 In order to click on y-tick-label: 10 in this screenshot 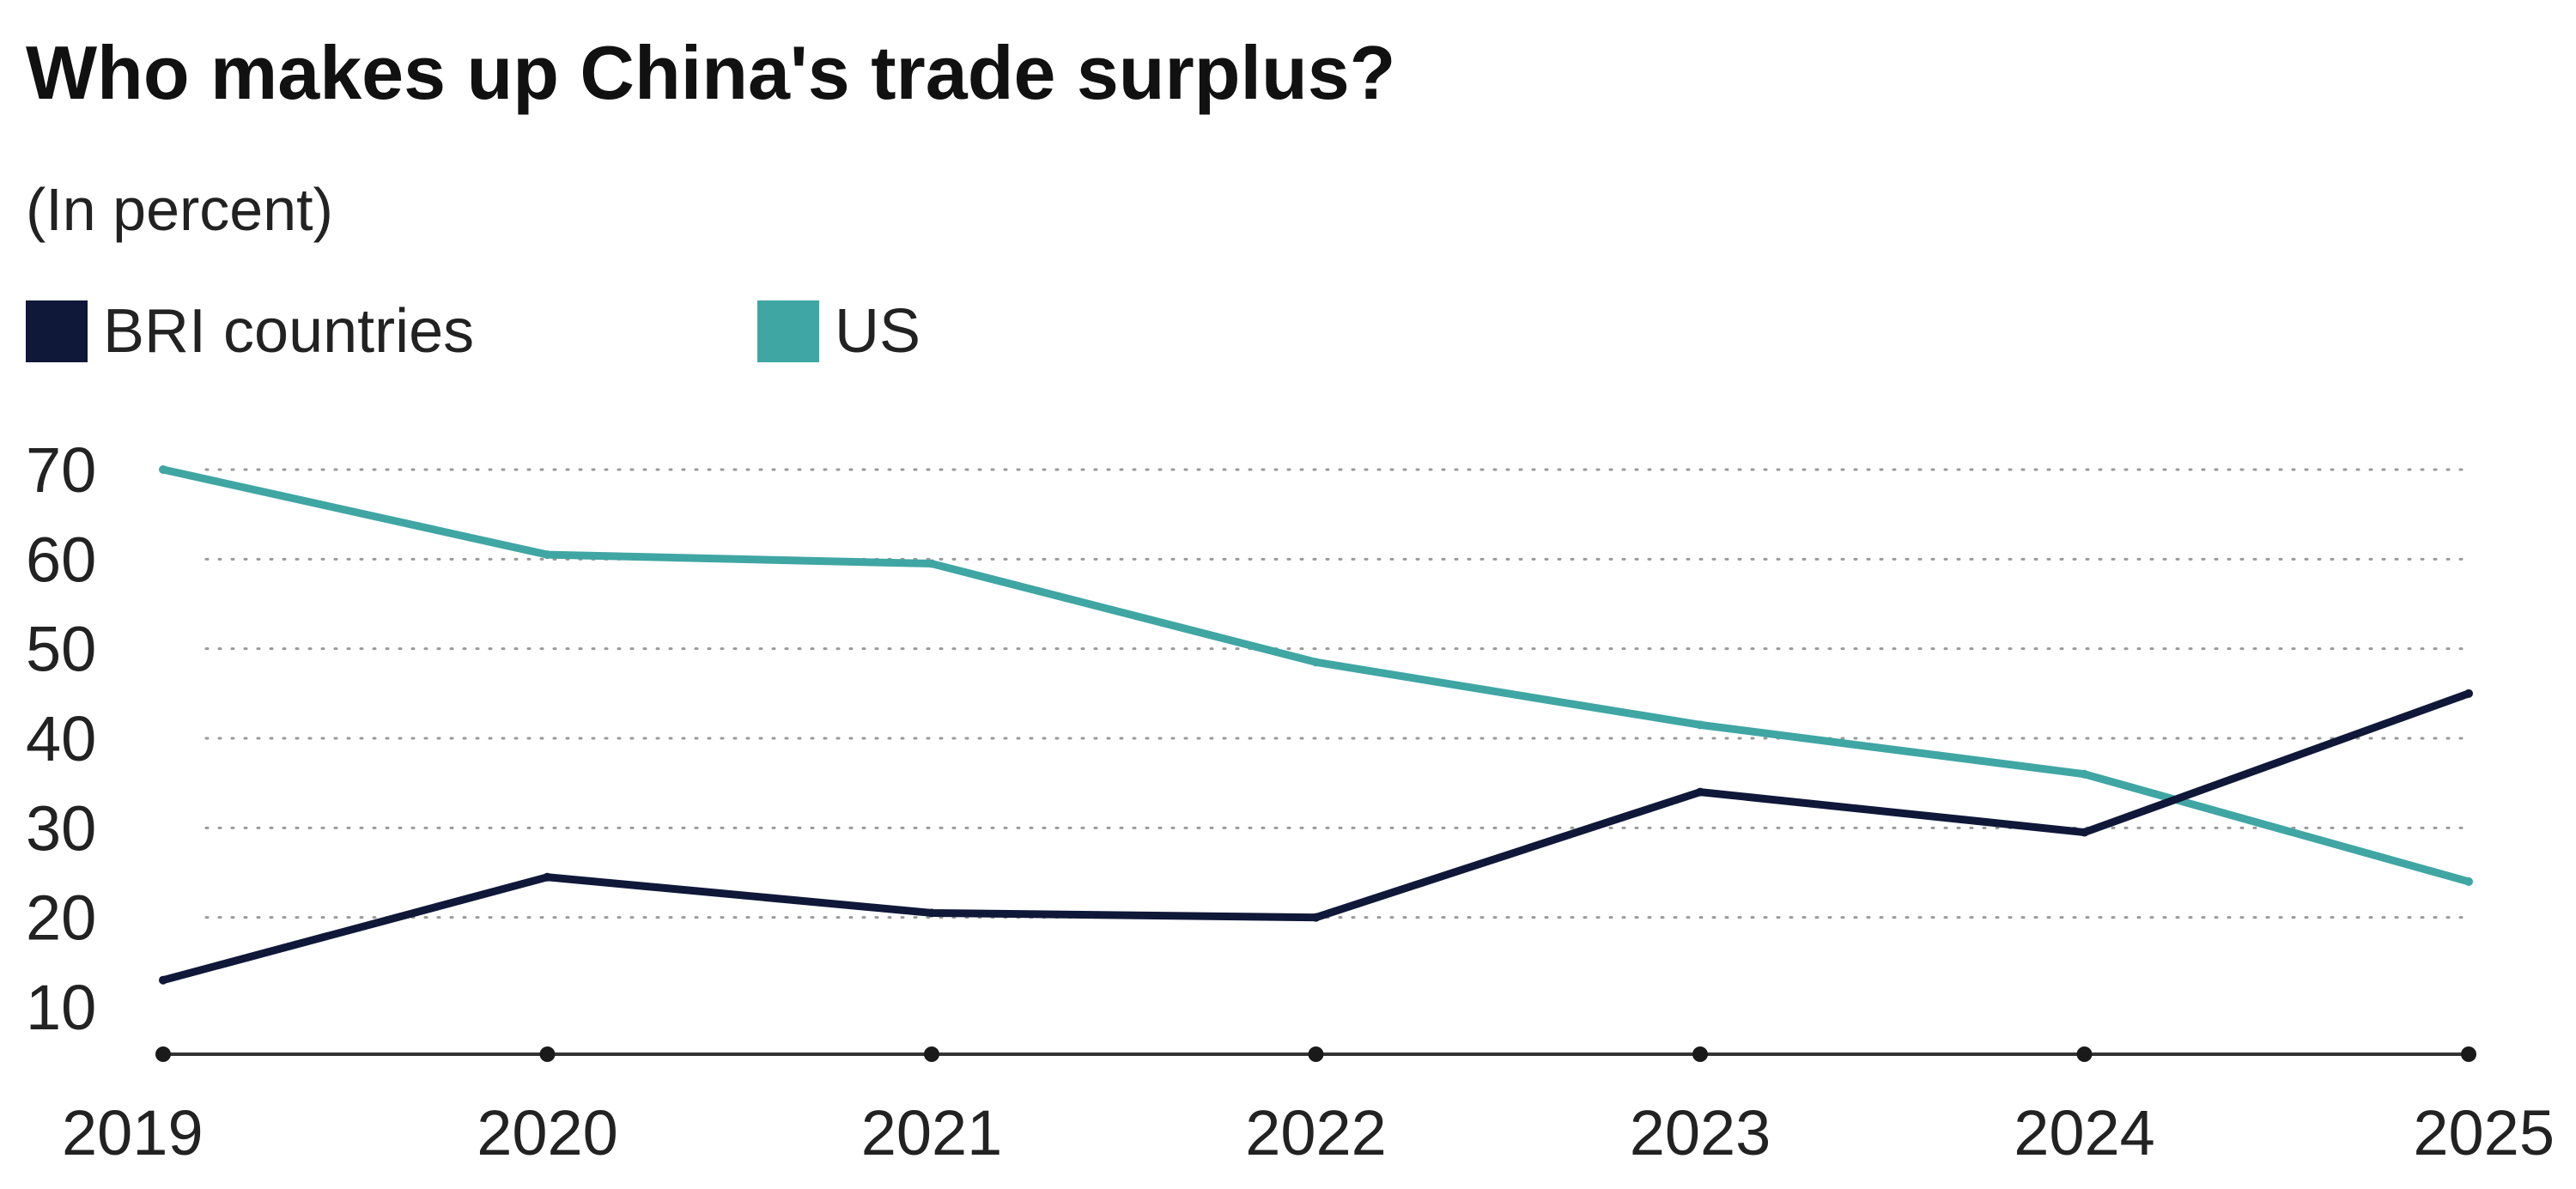, I will do `click(61, 1007)`.